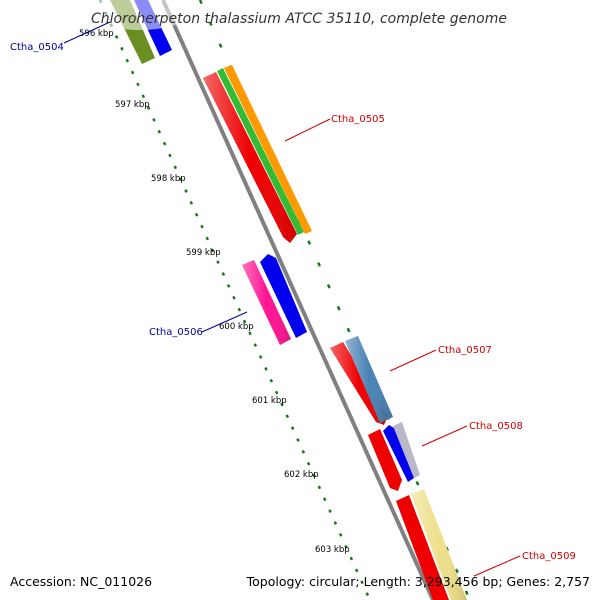 This screenshot has width=600, height=600. What do you see at coordinates (301, 475) in the screenshot?
I see `tick-label: 602 kbp` at bounding box center [301, 475].